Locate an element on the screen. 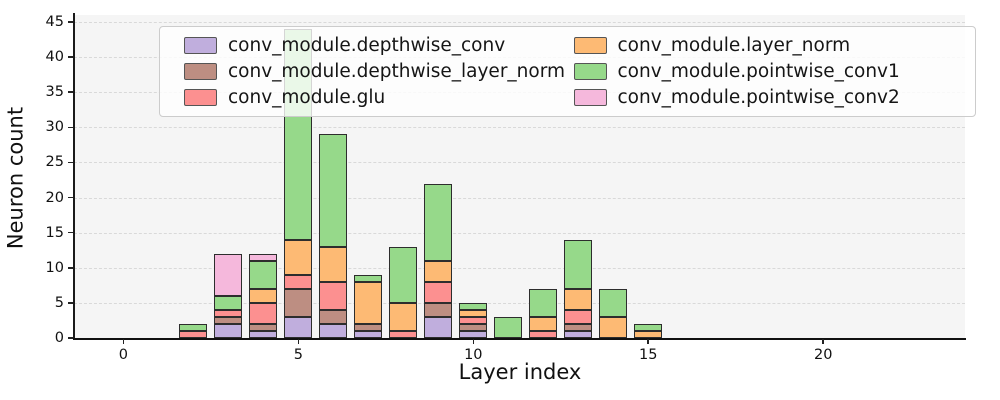  x-axis-spine is located at coordinates (519, 338).